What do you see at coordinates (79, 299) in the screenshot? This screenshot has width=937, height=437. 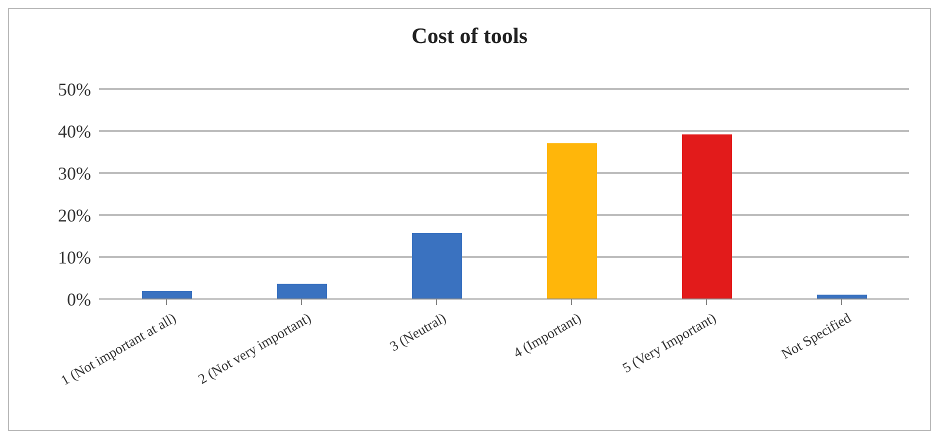 I see `y-tick-label: 0%` at bounding box center [79, 299].